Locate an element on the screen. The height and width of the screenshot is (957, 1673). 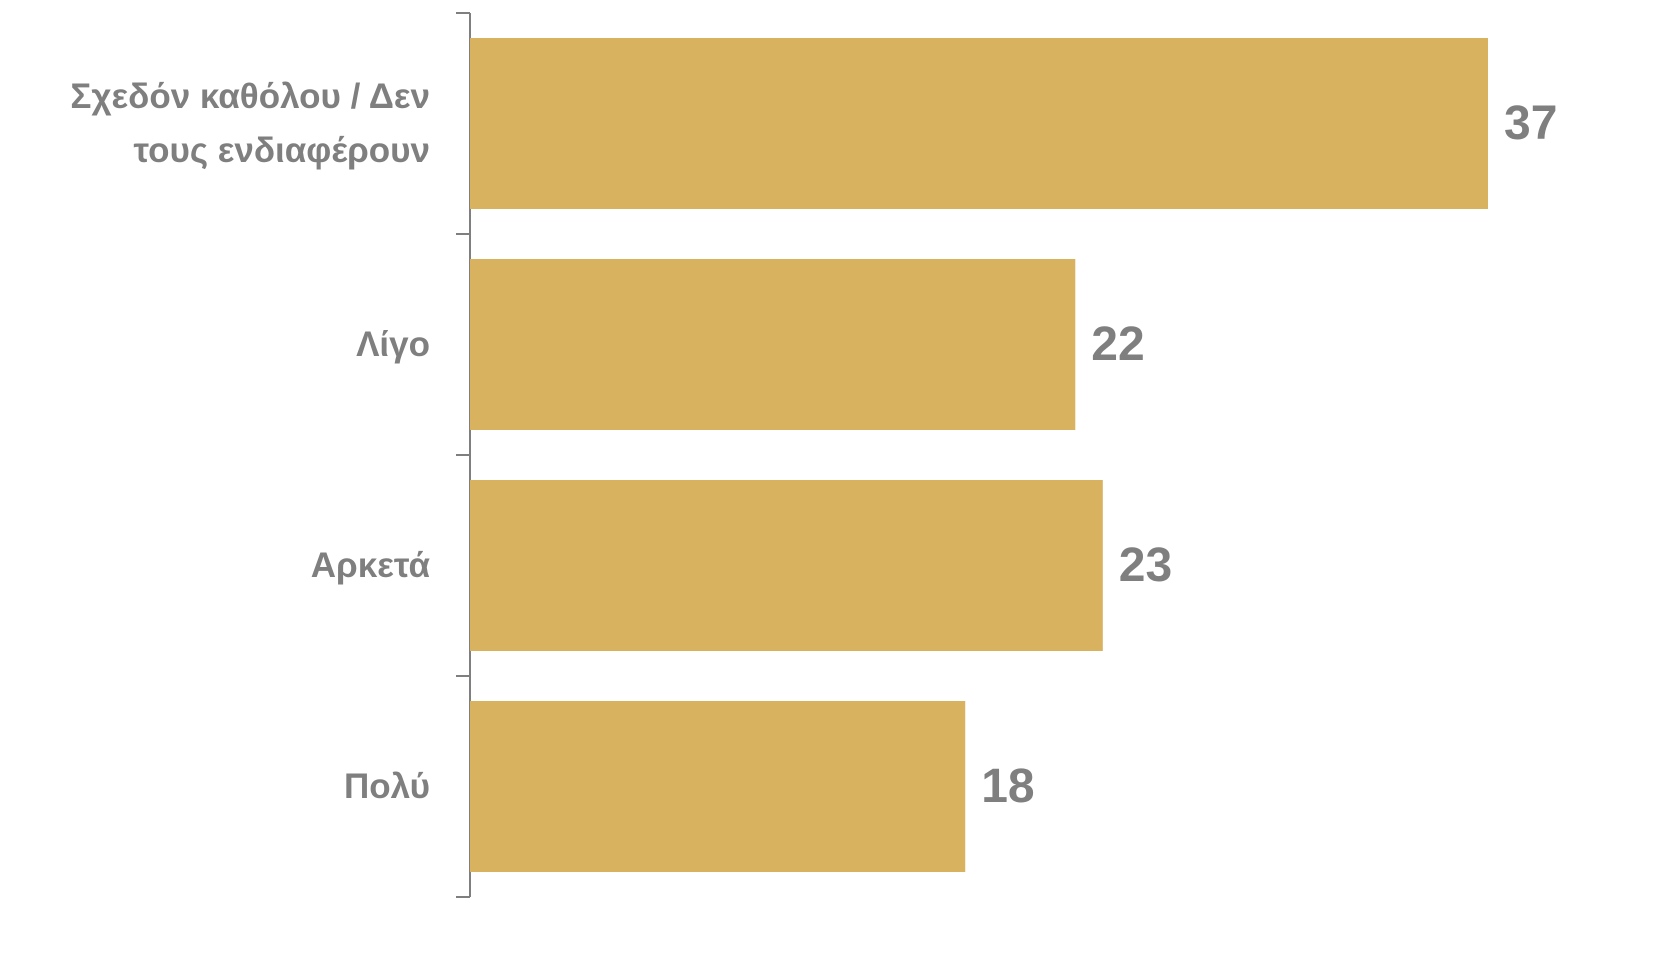
value-label: 18 is located at coordinates (1007, 786).